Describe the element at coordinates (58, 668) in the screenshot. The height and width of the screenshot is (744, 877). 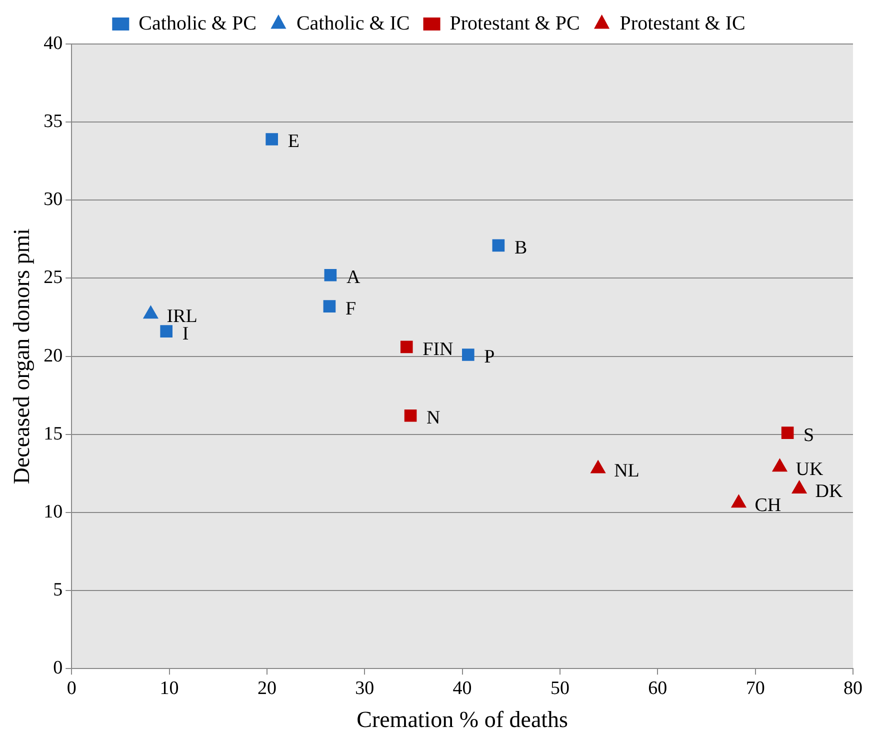
I see `y-tick-label: 0` at that location.